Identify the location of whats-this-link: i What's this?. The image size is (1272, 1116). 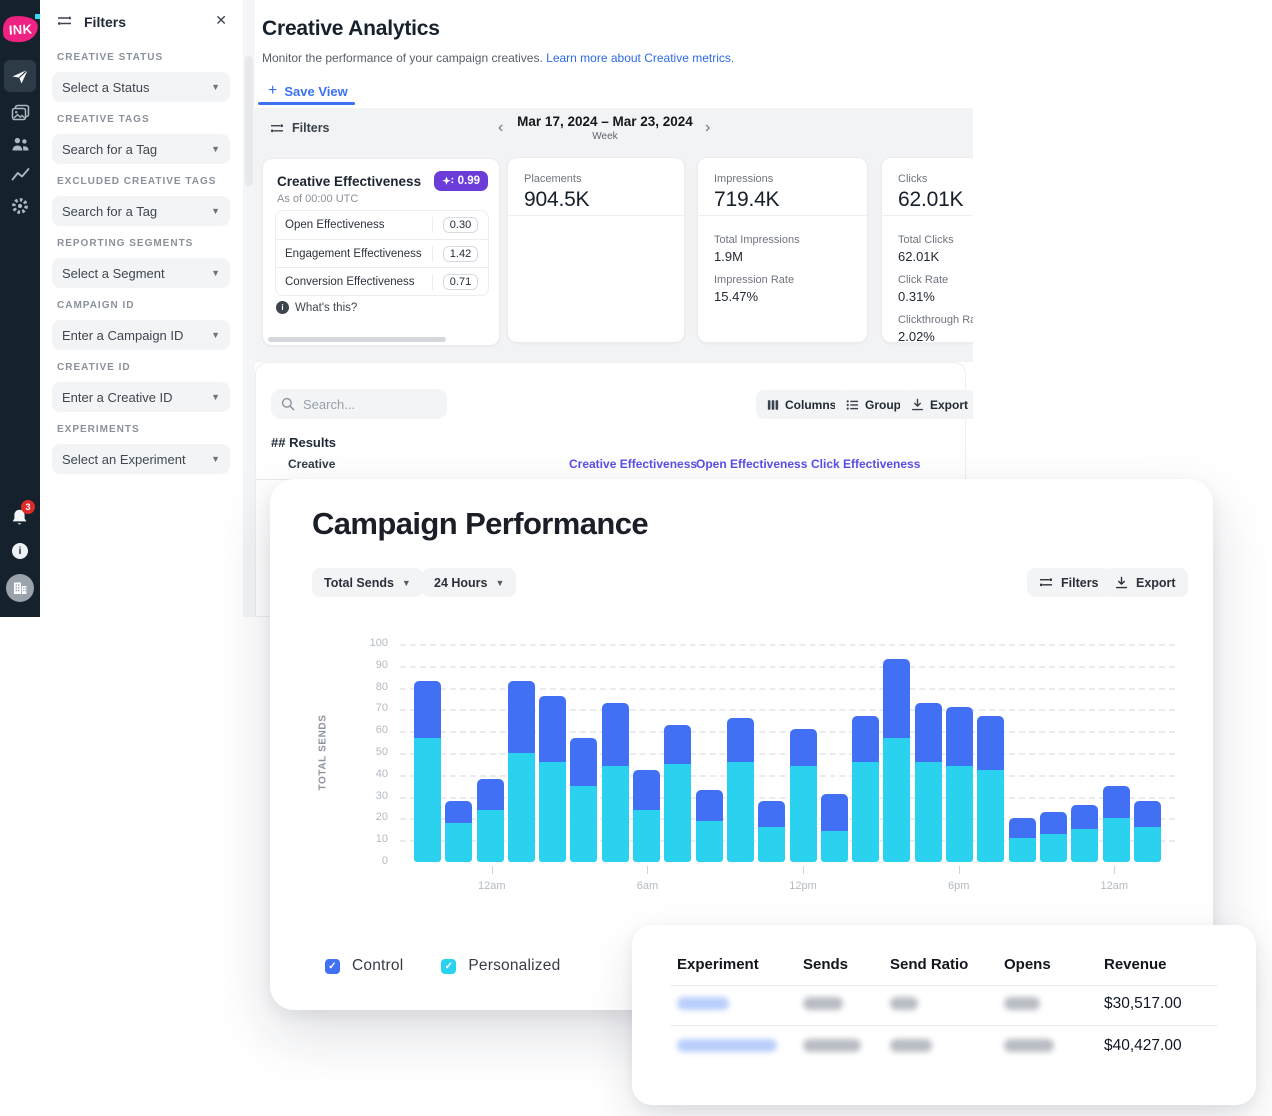
(316, 307).